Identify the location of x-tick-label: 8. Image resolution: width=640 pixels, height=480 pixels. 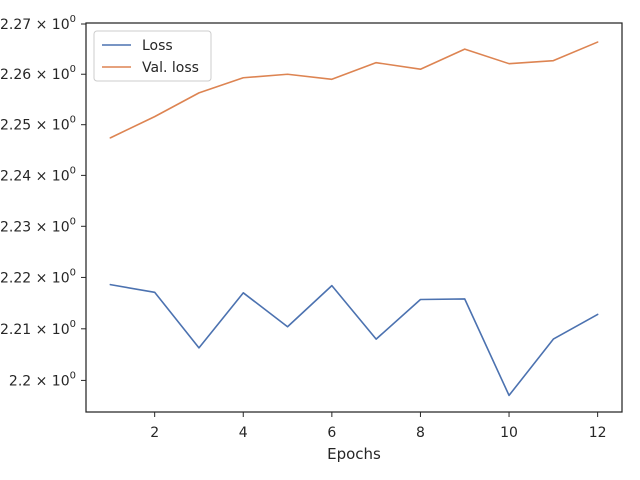
(420, 433).